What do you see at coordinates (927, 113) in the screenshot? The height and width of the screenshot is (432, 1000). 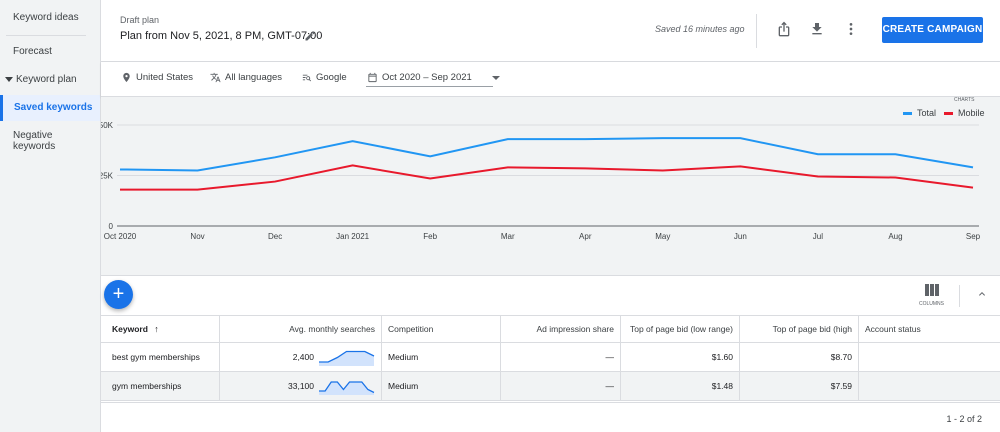 I see `legend-label: Total` at bounding box center [927, 113].